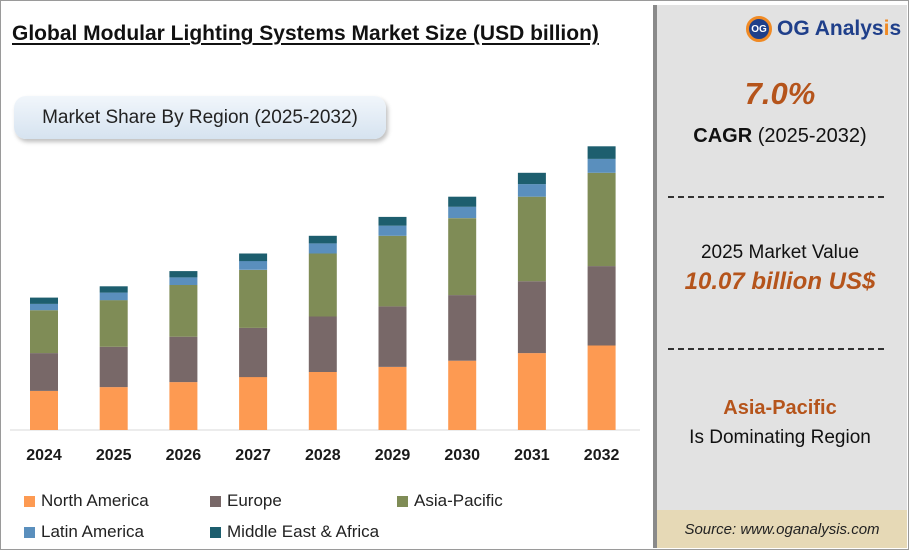 The image size is (909, 550). I want to click on legend-label-middle-east-africa: Middle East & Africa, so click(303, 531).